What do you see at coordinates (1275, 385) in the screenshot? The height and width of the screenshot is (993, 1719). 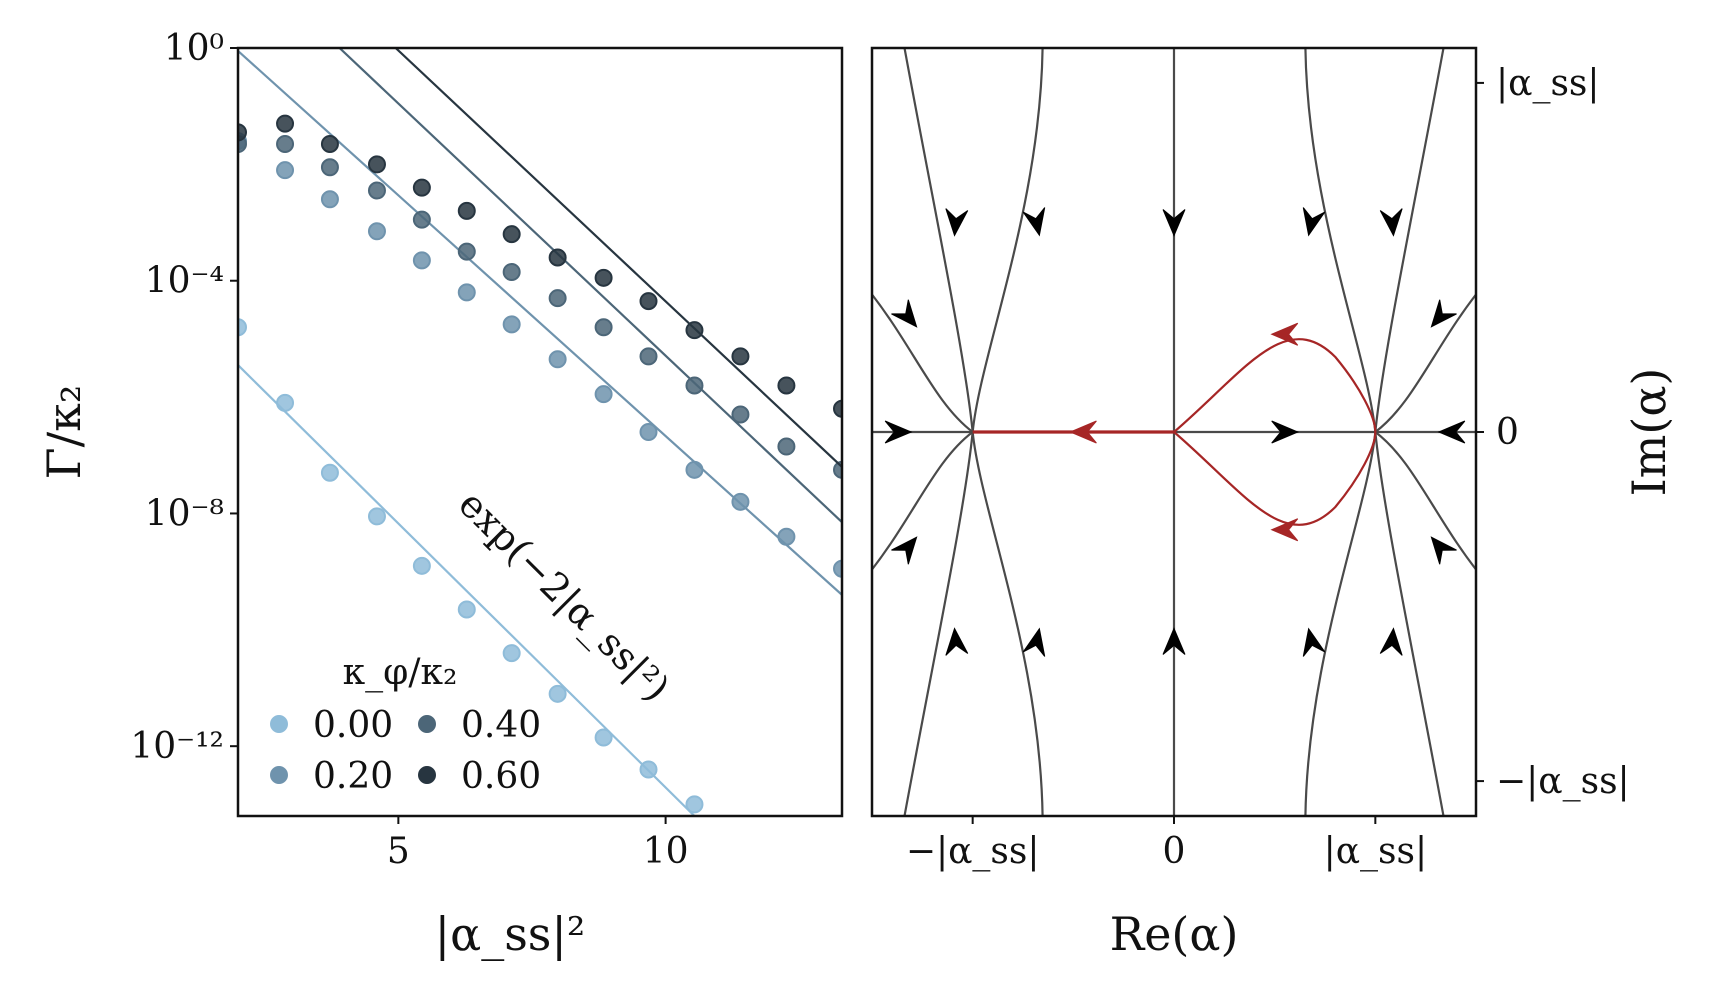 I see `escape-path-upper` at bounding box center [1275, 385].